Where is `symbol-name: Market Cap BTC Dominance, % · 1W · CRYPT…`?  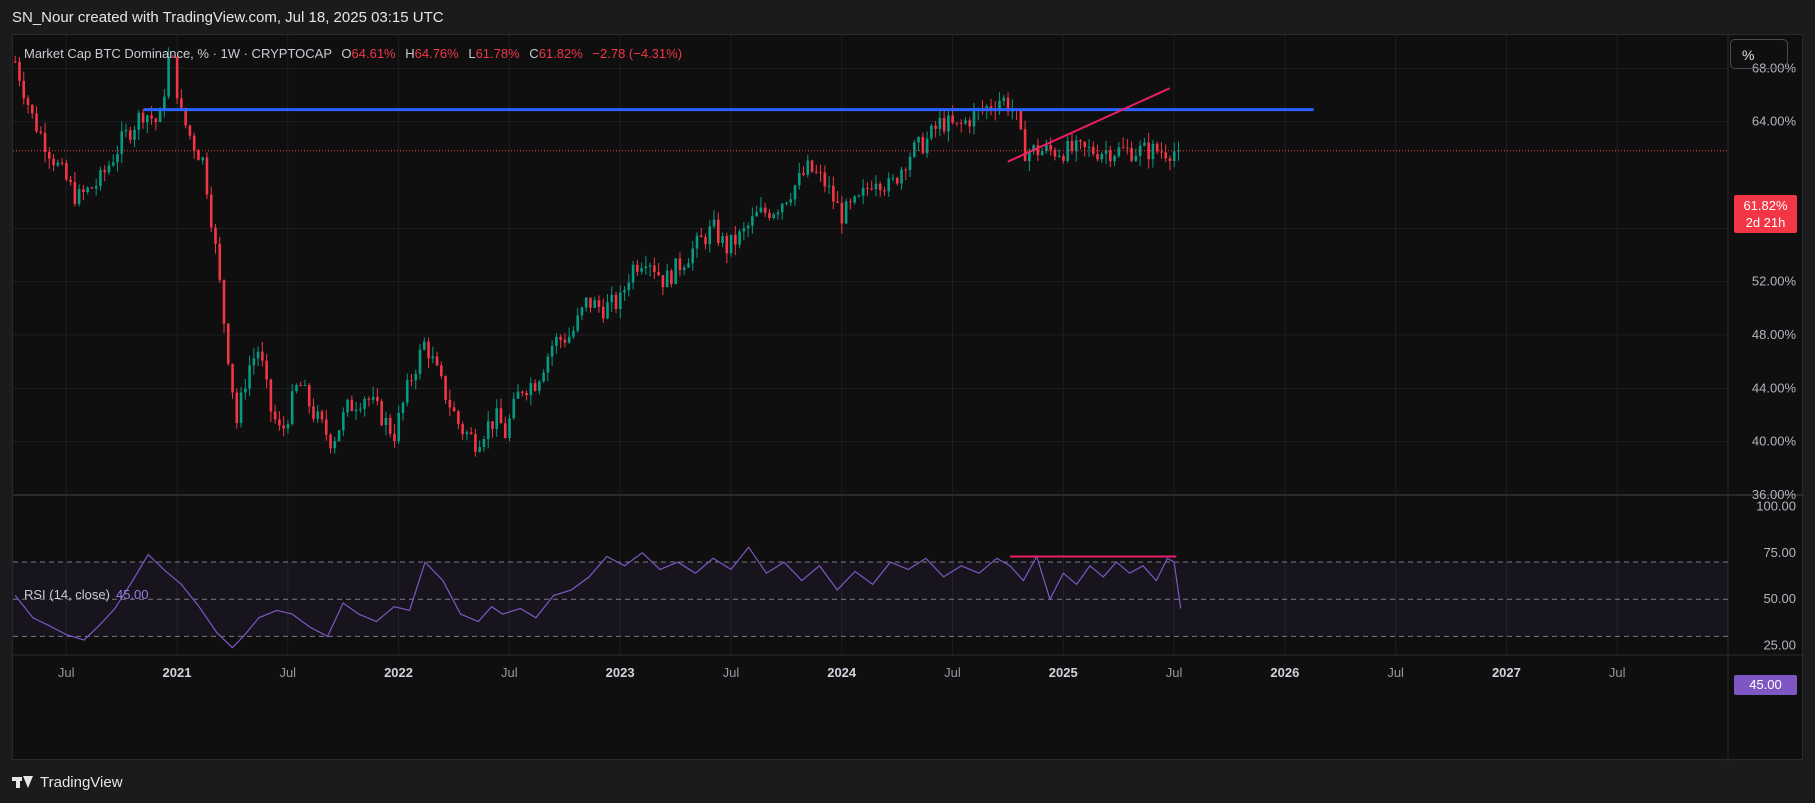
symbol-name: Market Cap BTC Dominance, % · 1W · CRYPT… is located at coordinates (178, 53).